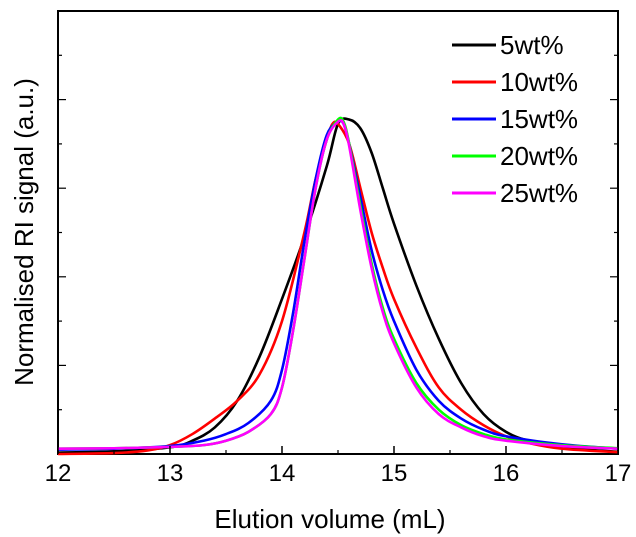 The width and height of the screenshot is (636, 537). Describe the element at coordinates (539, 82) in the screenshot. I see `legend-label: 10wt%` at that location.